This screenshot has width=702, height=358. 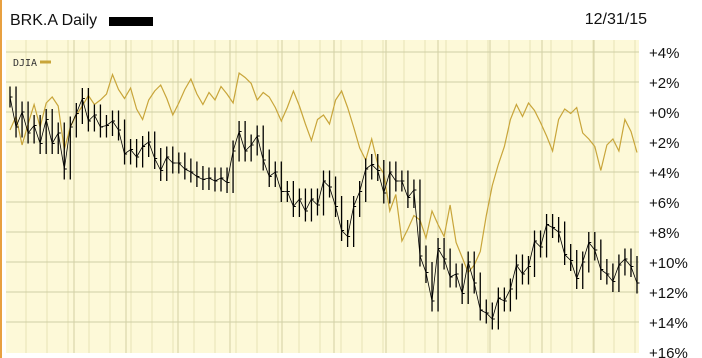 What do you see at coordinates (668, 351) in the screenshot?
I see `y-tick-label: +16%` at bounding box center [668, 351].